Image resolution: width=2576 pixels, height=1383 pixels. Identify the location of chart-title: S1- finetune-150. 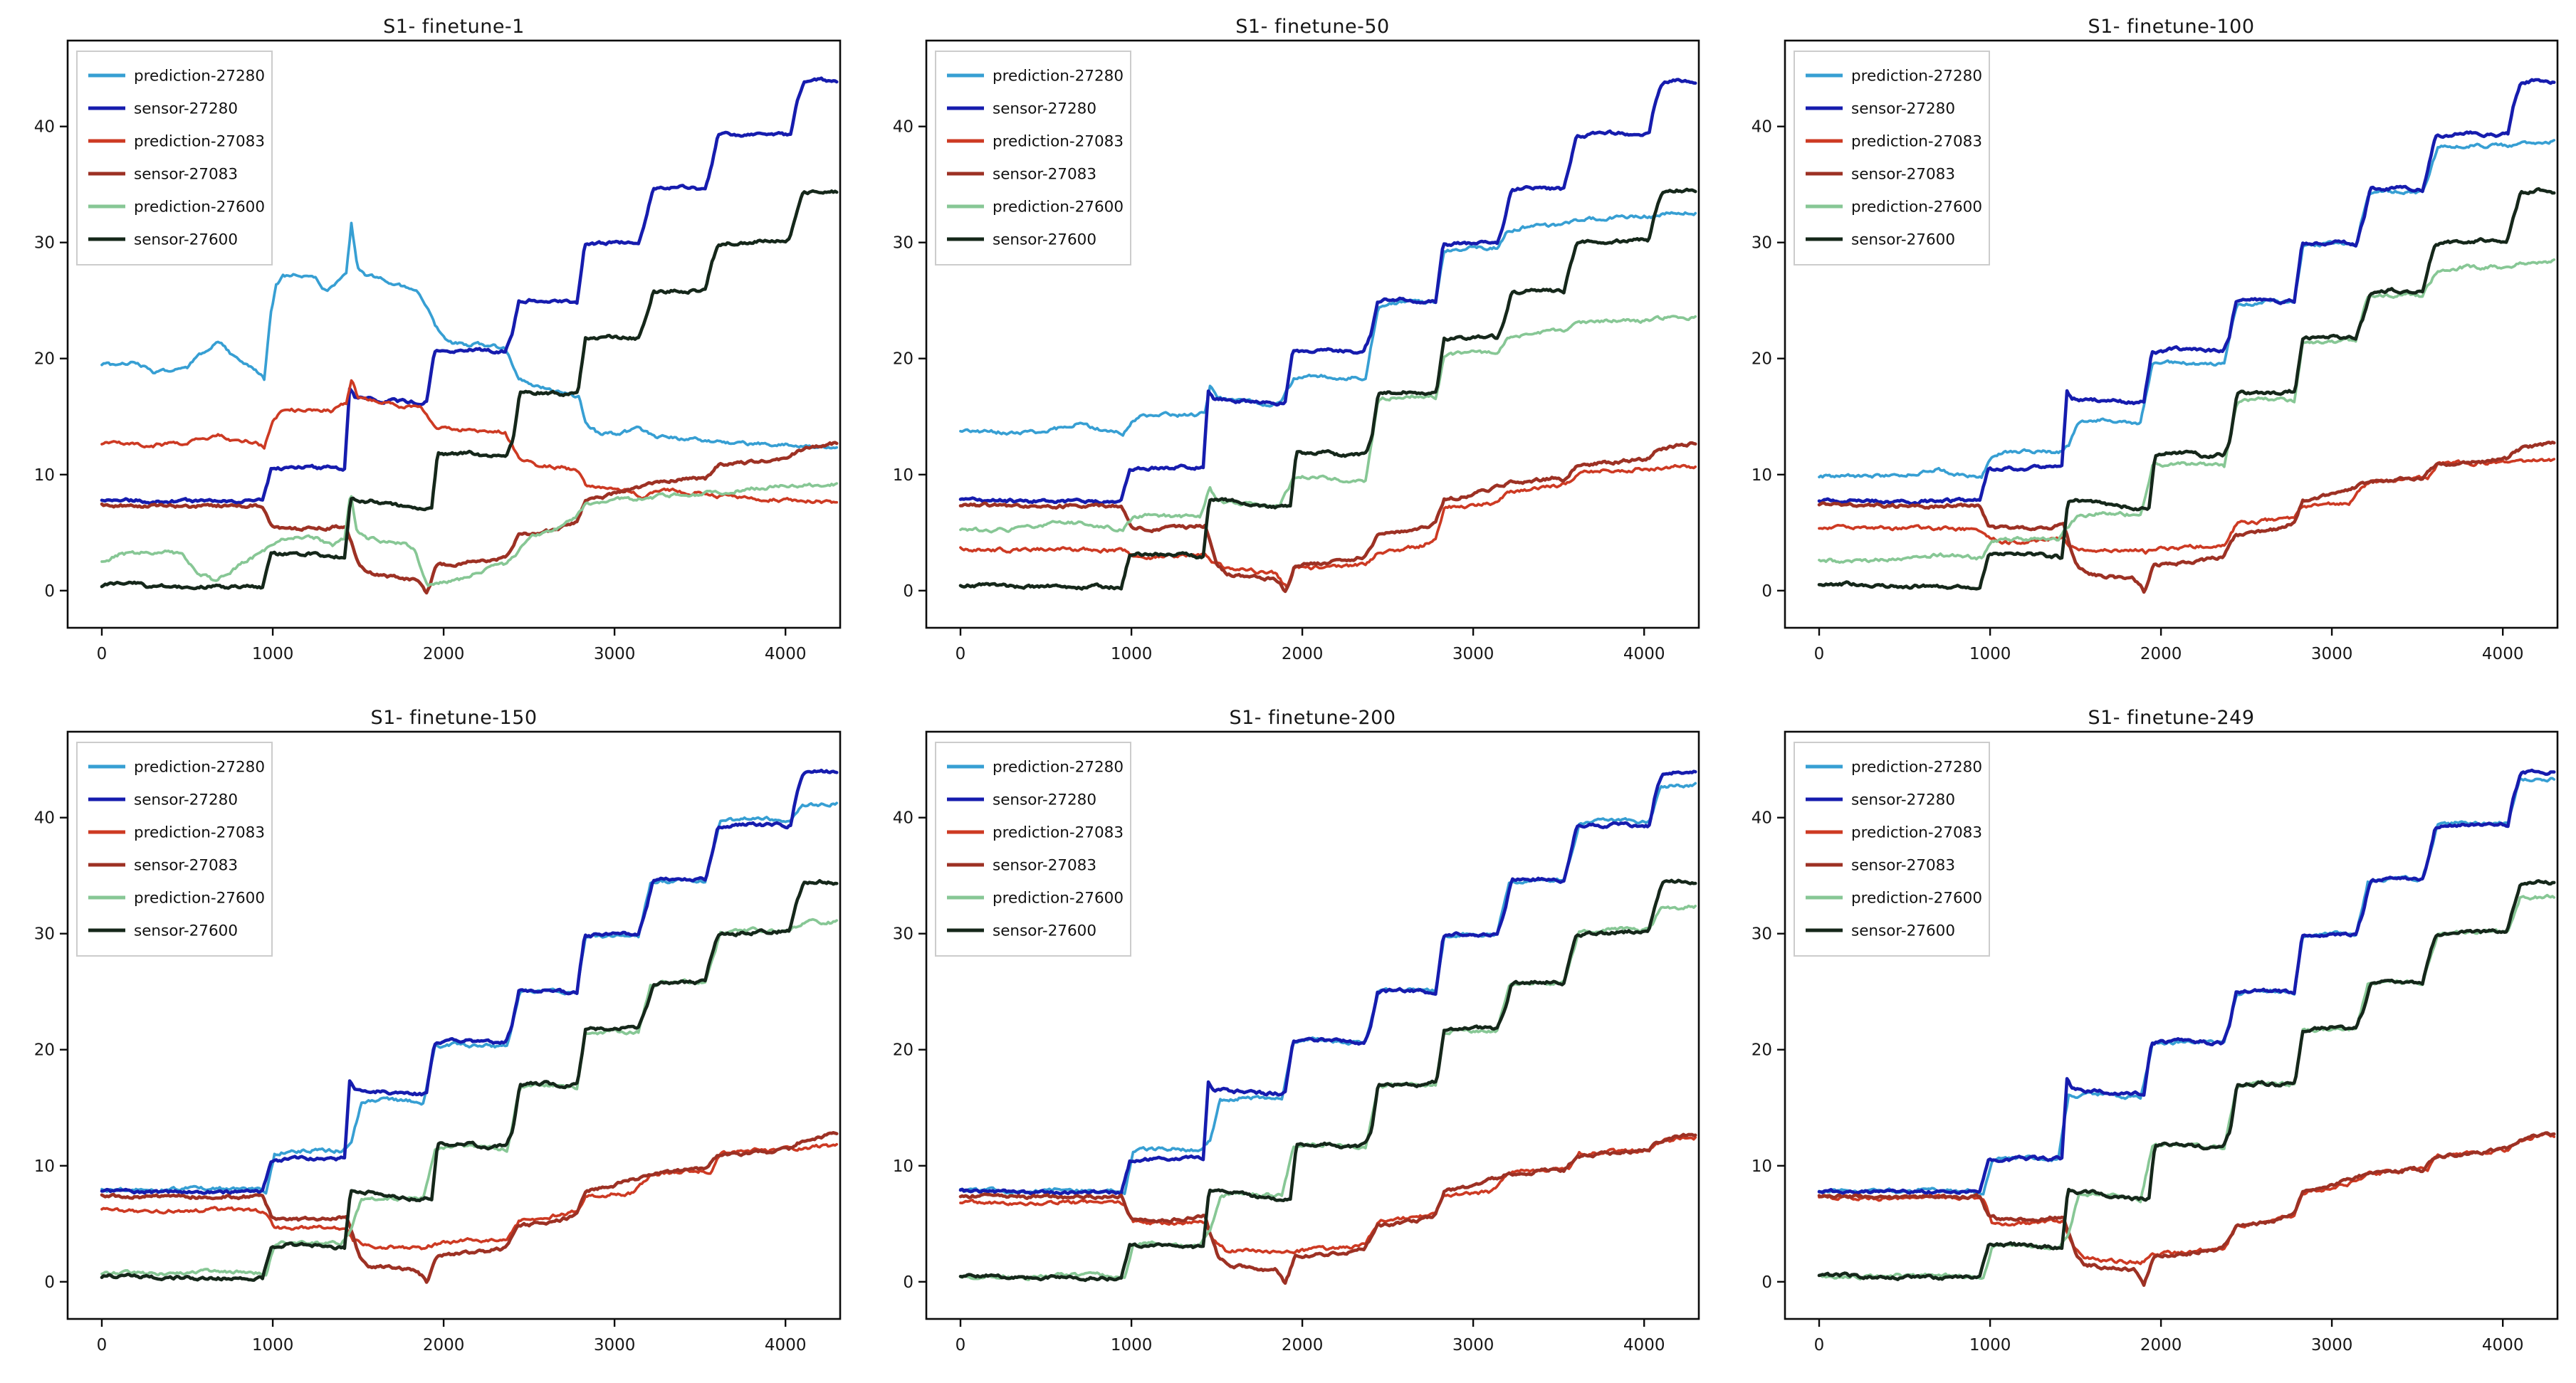
(454, 718).